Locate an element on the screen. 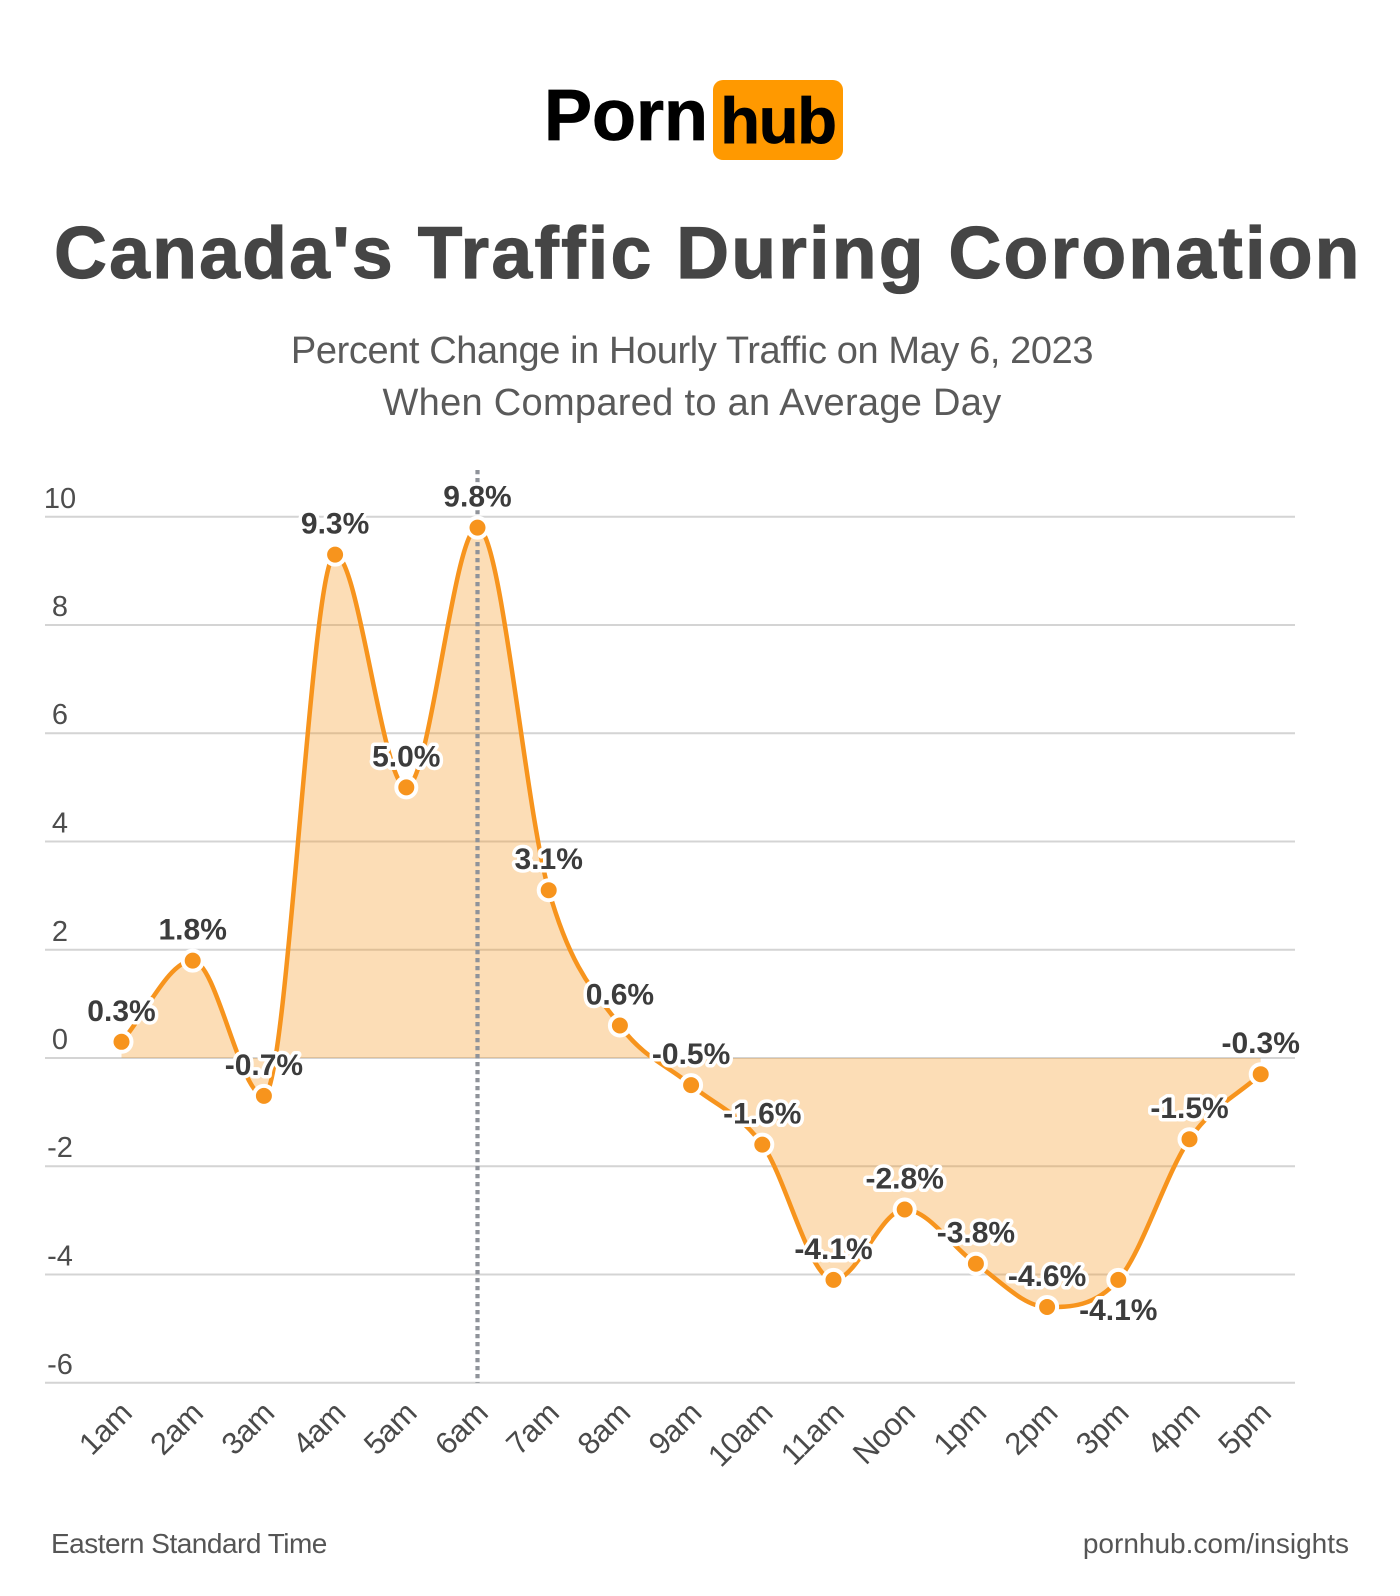  svg-text: 1pm is located at coordinates (960, 1428).